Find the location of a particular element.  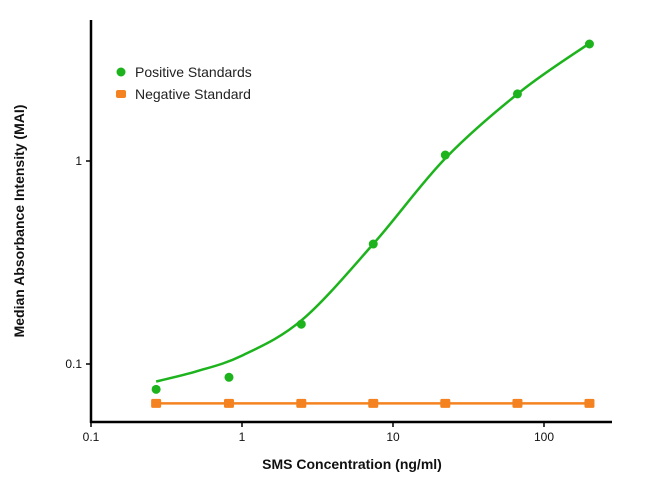

x-tick-label: 10 is located at coordinates (393, 437).